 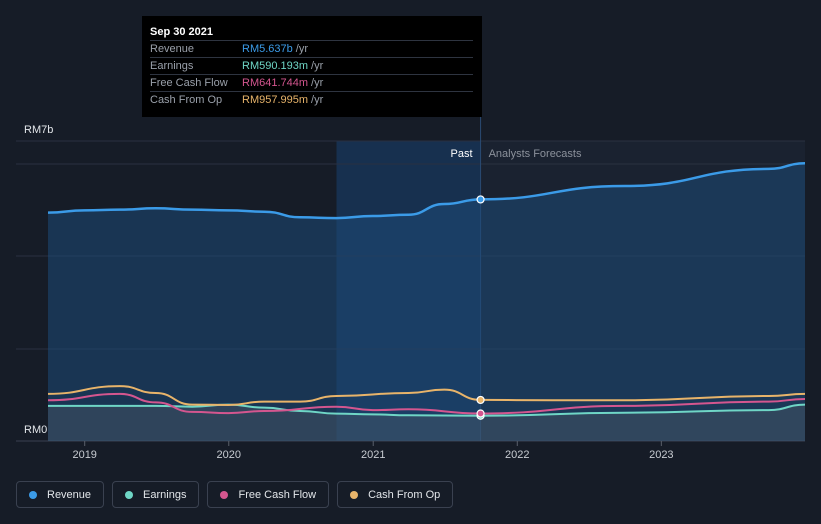 I want to click on tooltip-label: Cash From Op, so click(x=186, y=100).